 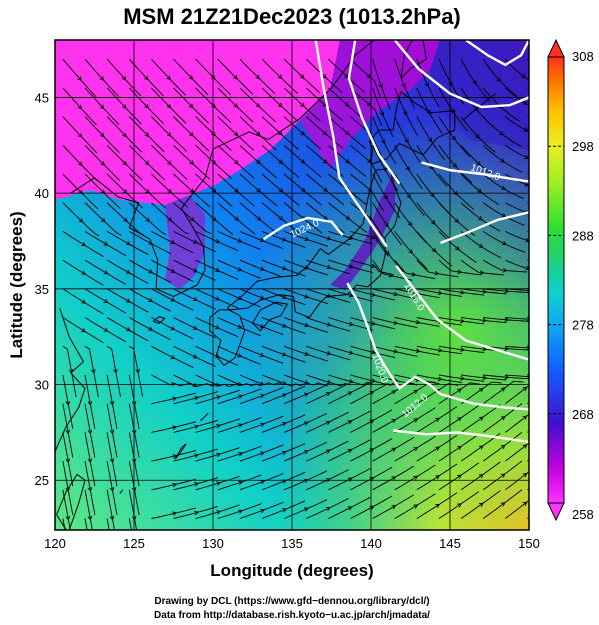 I want to click on colorbar-bottom-arrow, so click(x=556, y=512).